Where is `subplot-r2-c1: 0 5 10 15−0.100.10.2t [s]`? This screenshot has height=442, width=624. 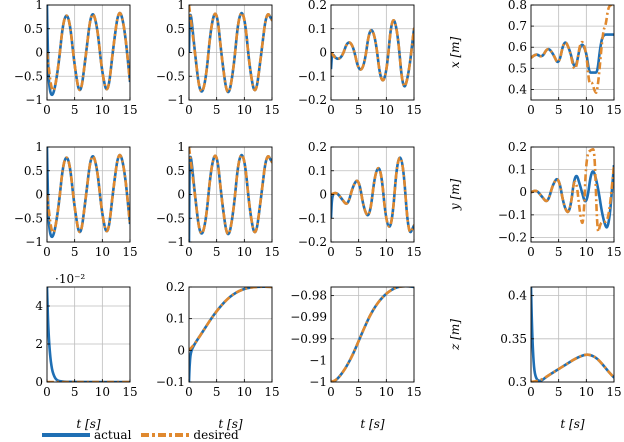
subplot-r2-c1: 0 5 10 15−0.100.10.2t [s] is located at coordinates (218, 355).